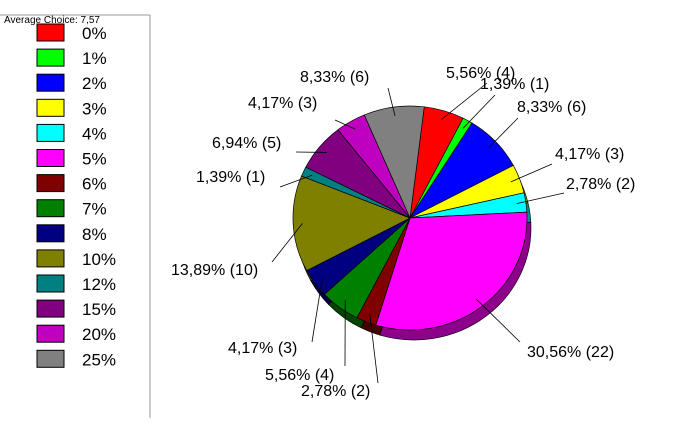 The width and height of the screenshot is (691, 432). Describe the element at coordinates (94, 159) in the screenshot. I see `legend-label-5-percent: 5%` at that location.